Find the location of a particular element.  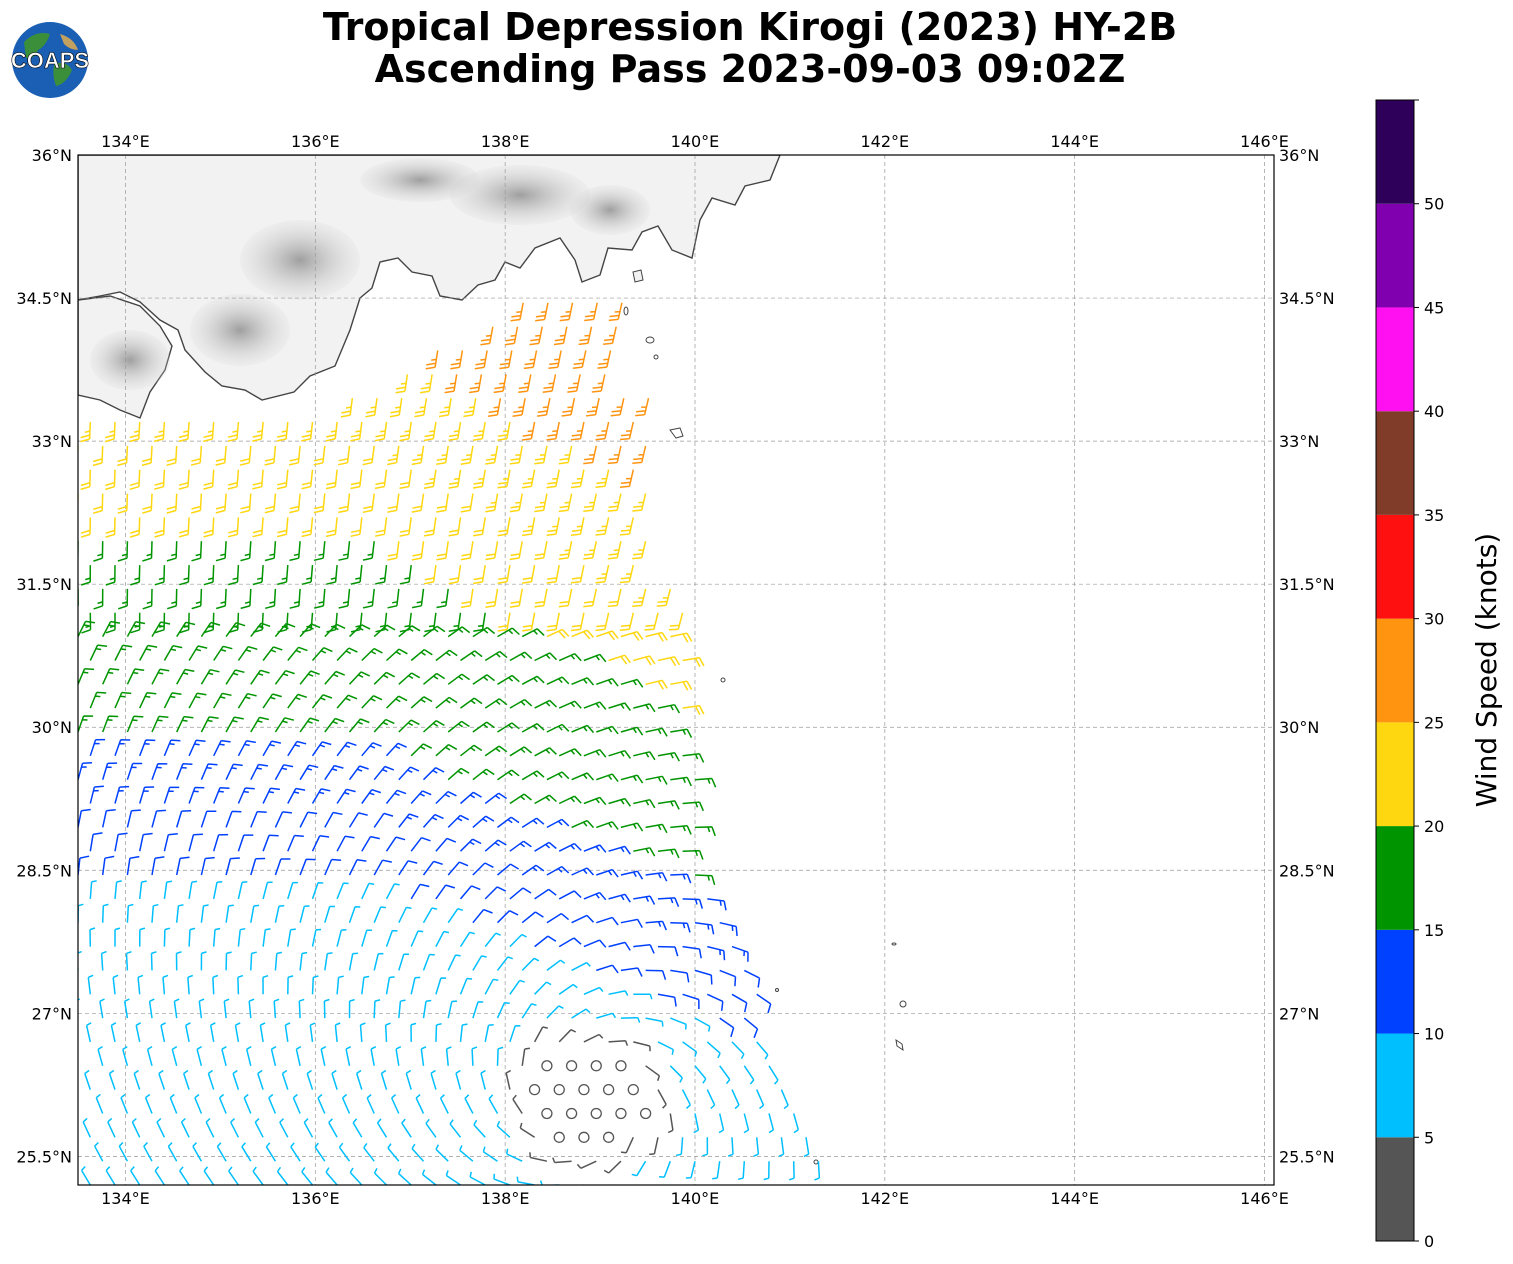

lon-tick-label-top: 140°E is located at coordinates (695, 141).